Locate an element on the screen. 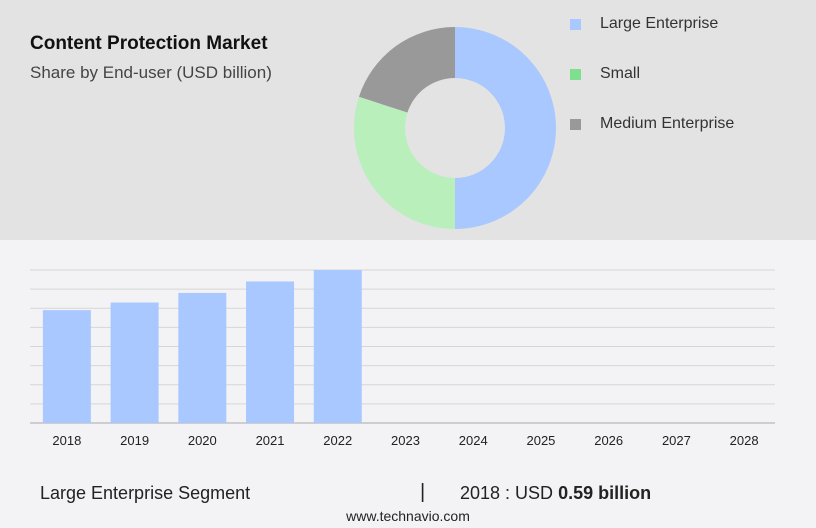  x-tick-label: 2020 is located at coordinates (202, 440).